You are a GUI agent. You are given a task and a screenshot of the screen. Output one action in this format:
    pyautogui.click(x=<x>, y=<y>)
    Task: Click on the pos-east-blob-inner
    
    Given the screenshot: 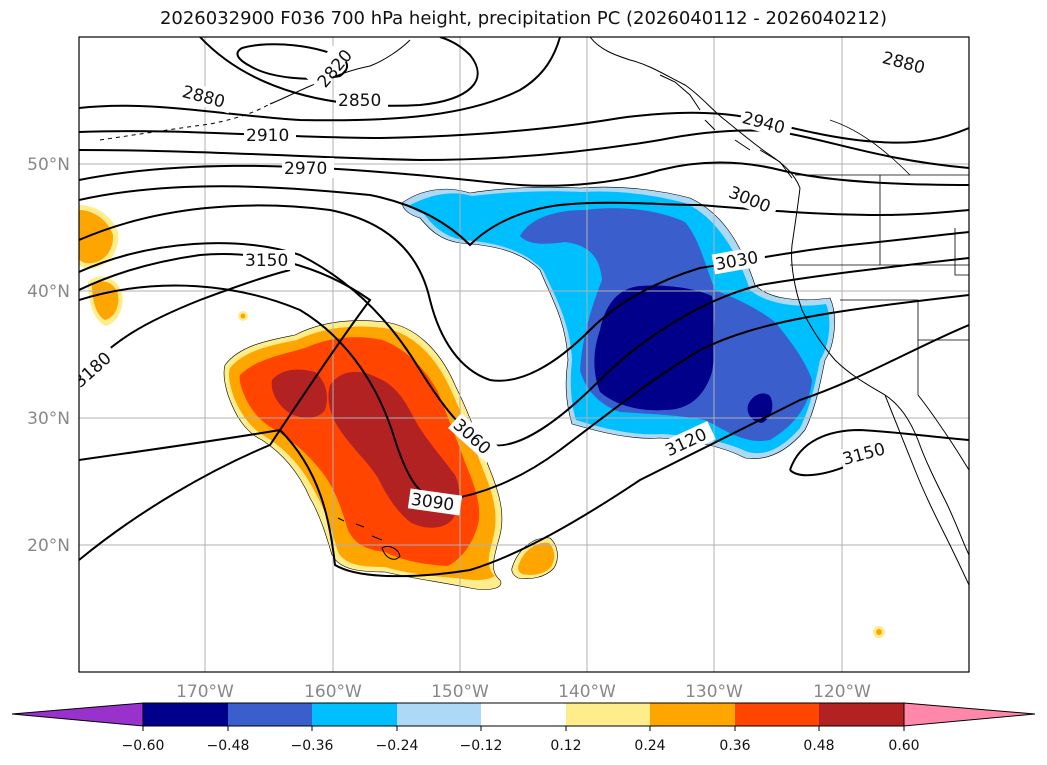 What is the action you would take?
    pyautogui.click(x=536, y=558)
    